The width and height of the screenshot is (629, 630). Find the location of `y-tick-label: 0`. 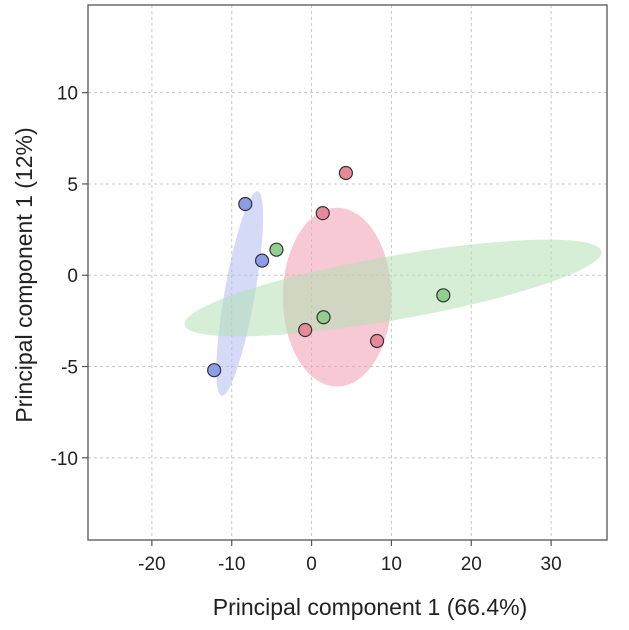

y-tick-label: 0 is located at coordinates (72, 276).